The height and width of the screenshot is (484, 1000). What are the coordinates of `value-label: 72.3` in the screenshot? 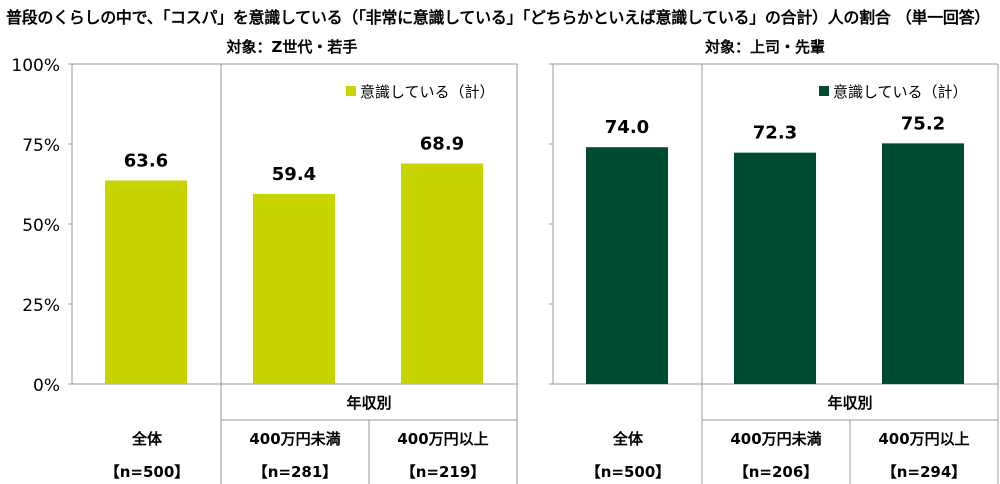 It's located at (775, 133).